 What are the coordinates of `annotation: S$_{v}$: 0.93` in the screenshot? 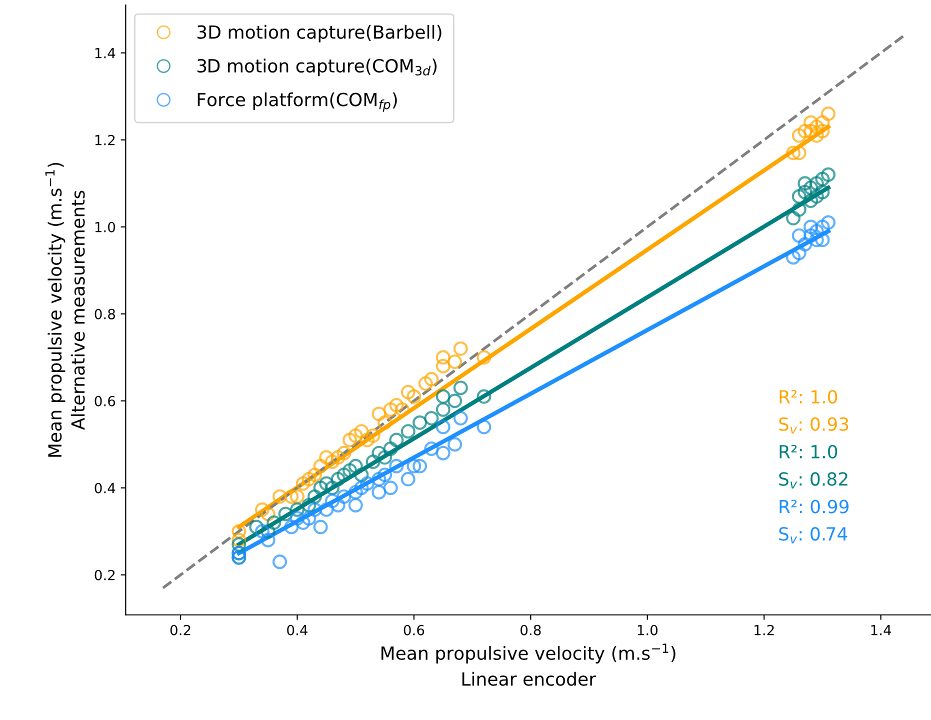 It's located at (813, 425).